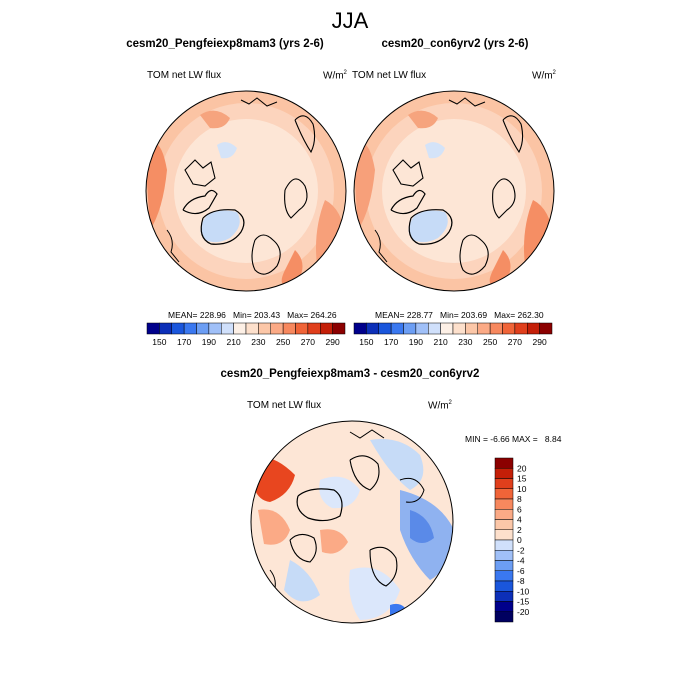  What do you see at coordinates (522, 479) in the screenshot?
I see `diff-colorbar-tick-label: 15` at bounding box center [522, 479].